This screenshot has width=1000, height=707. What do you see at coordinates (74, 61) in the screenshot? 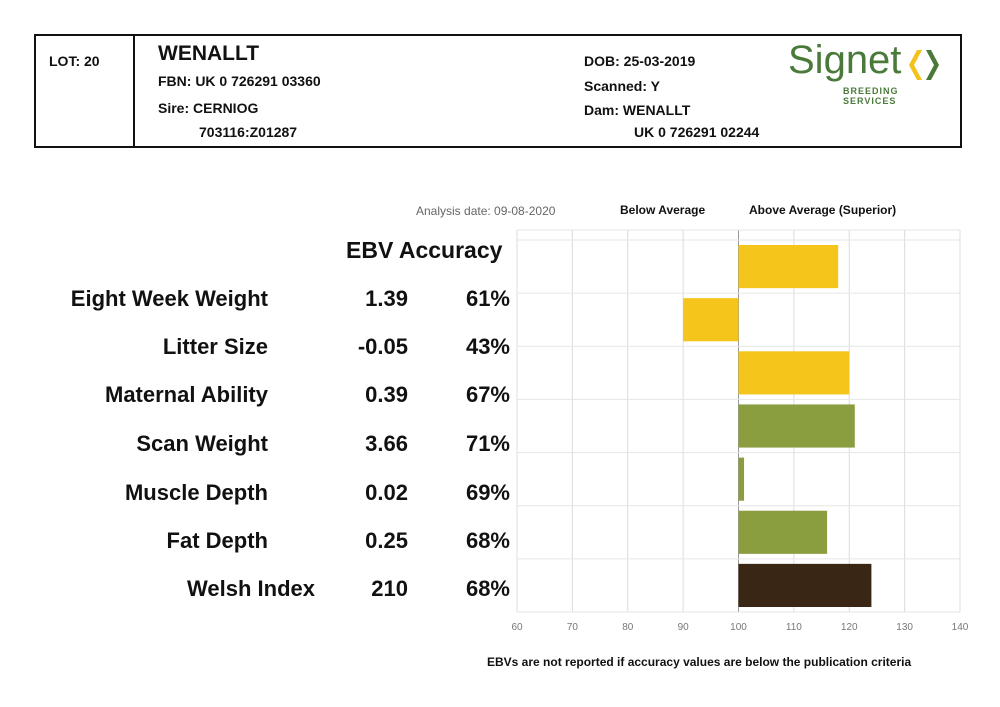
I see `lot-number: LOT: 20` at bounding box center [74, 61].